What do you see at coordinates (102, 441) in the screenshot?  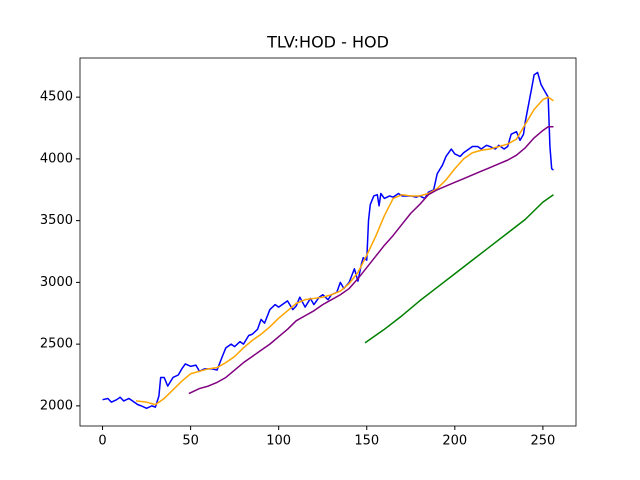 I see `x-tick-label: 0` at bounding box center [102, 441].